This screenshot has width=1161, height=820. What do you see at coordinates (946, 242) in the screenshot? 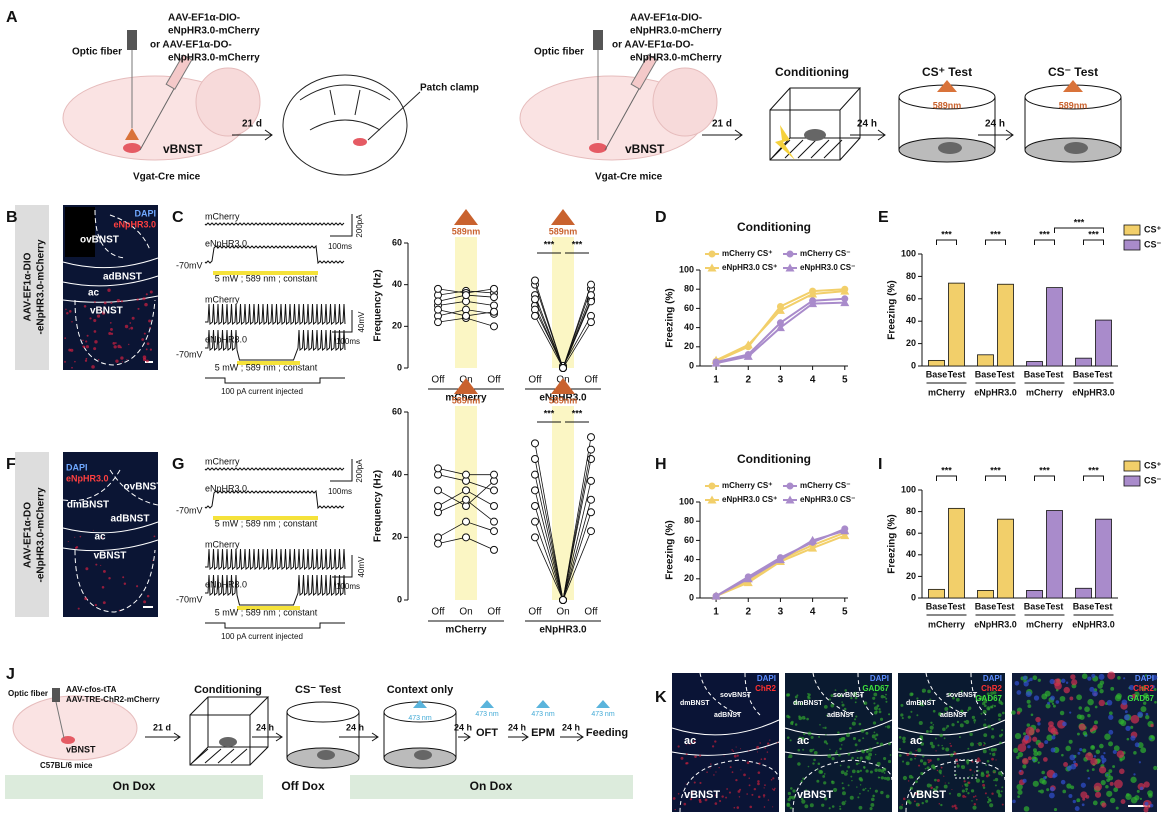
I see `sig-bracket` at bounding box center [946, 242].